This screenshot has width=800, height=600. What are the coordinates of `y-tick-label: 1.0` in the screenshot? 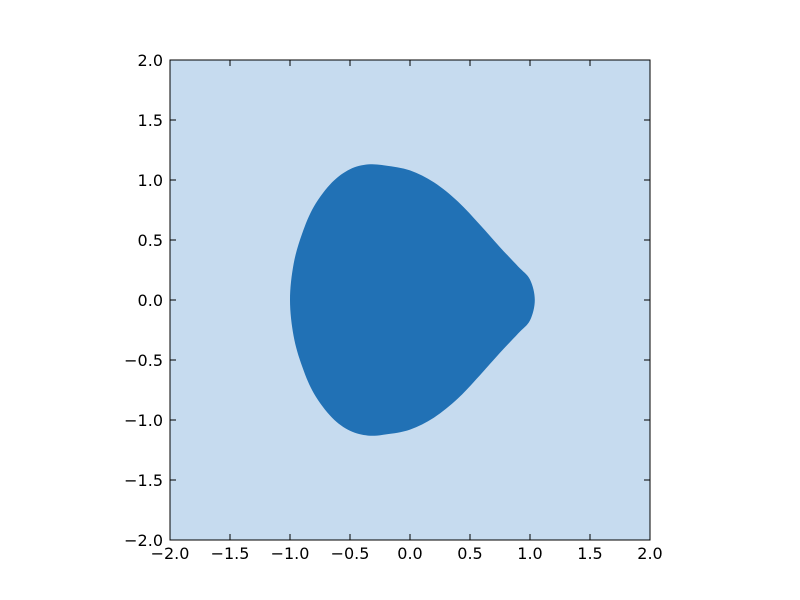 It's located at (150, 180).